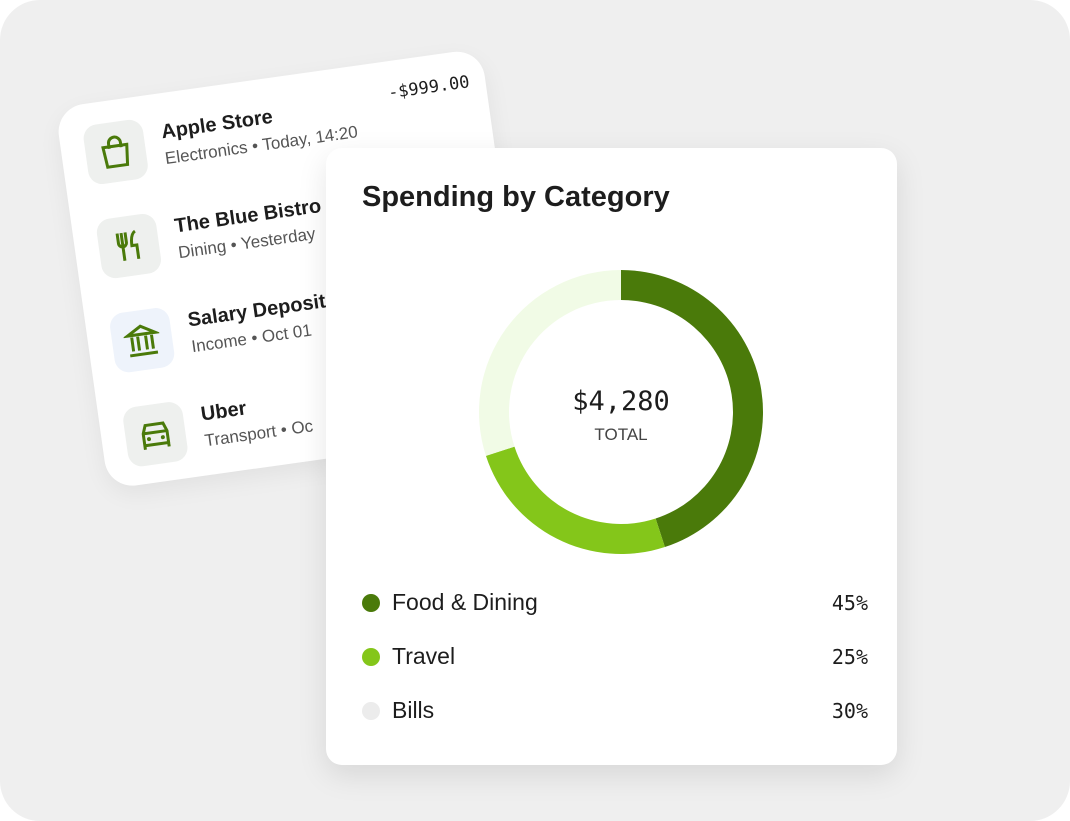 Image resolution: width=1070 pixels, height=821 pixels. Describe the element at coordinates (465, 602) in the screenshot. I see `legend-label: Food & Dining` at that location.